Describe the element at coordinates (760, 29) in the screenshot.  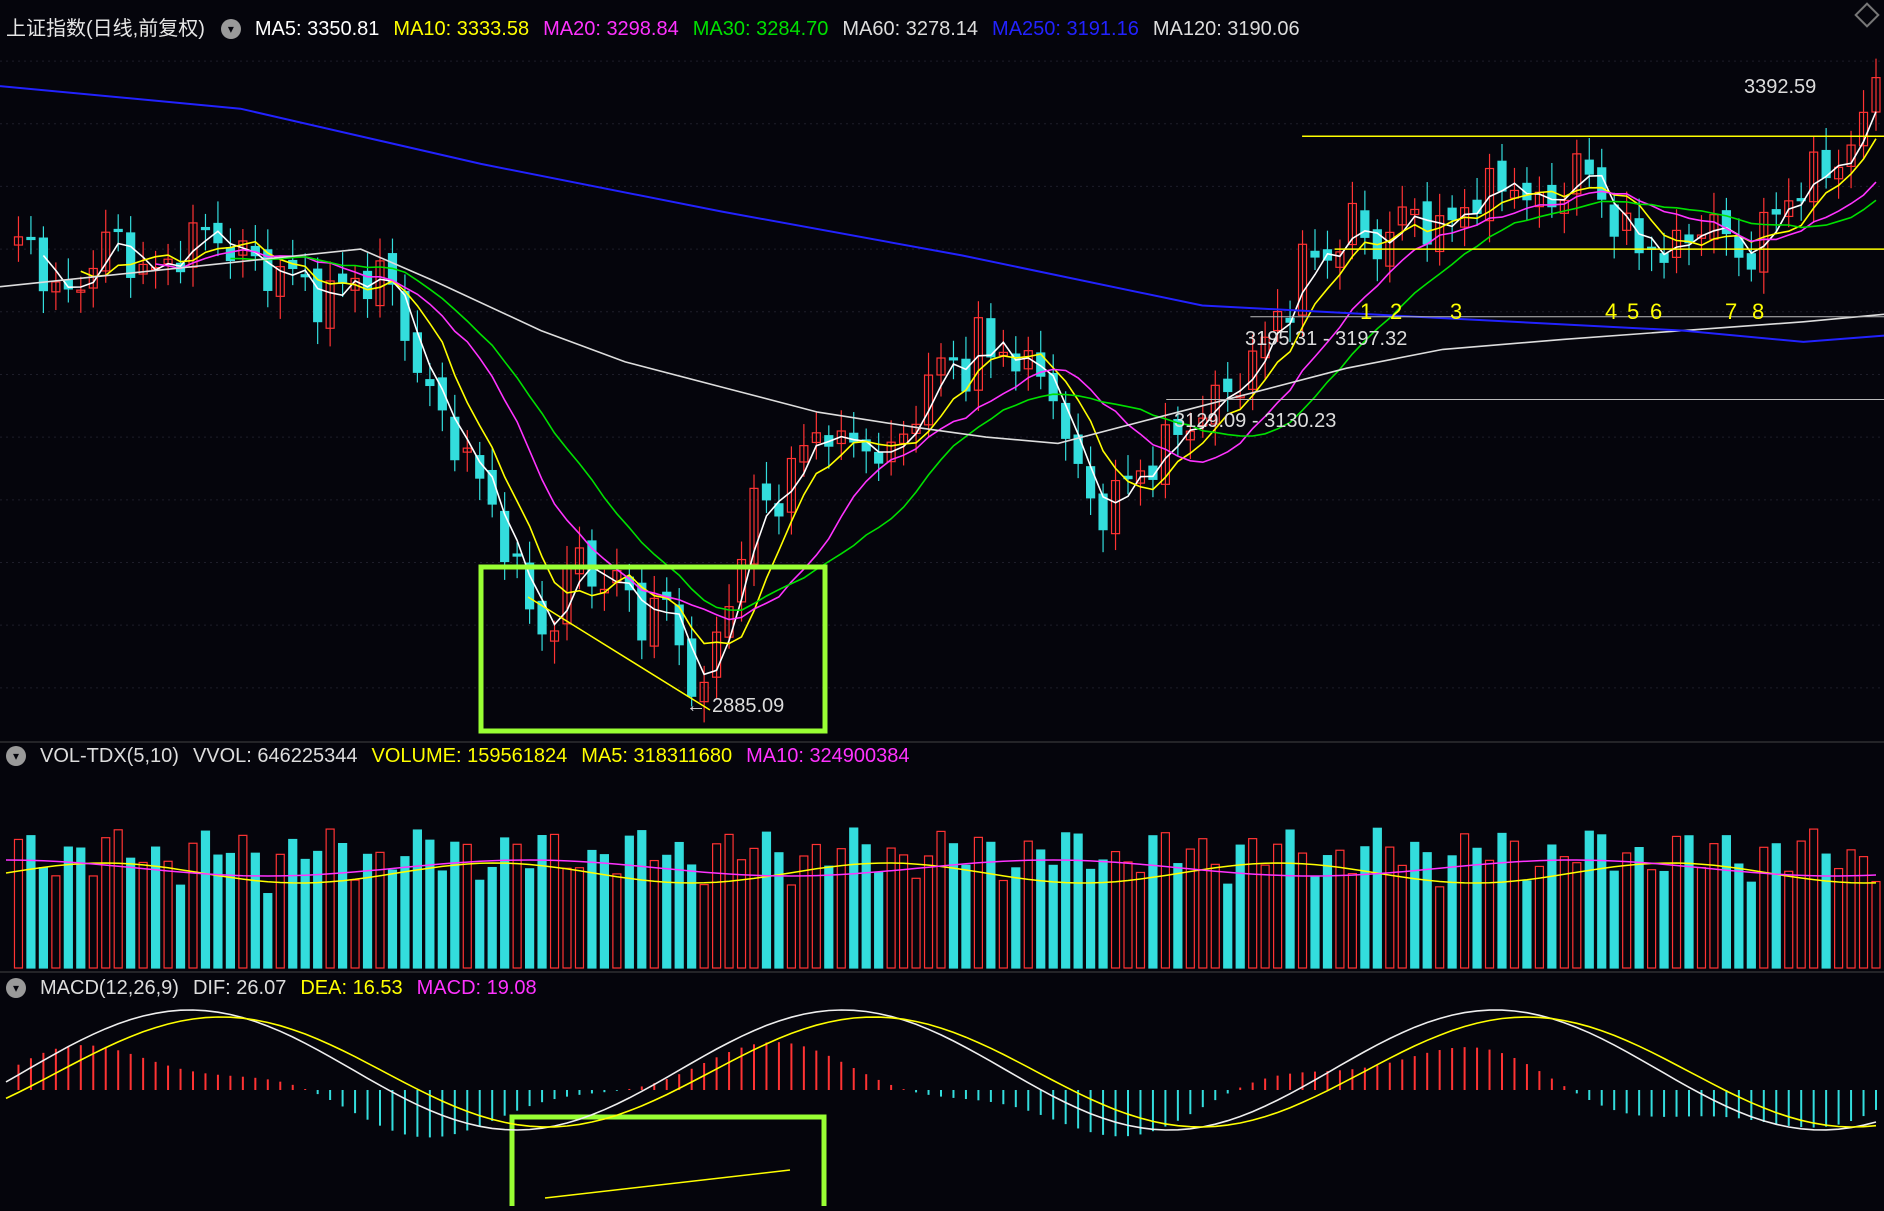
I see `ma30-label: MA30: 3284.70` at that location.